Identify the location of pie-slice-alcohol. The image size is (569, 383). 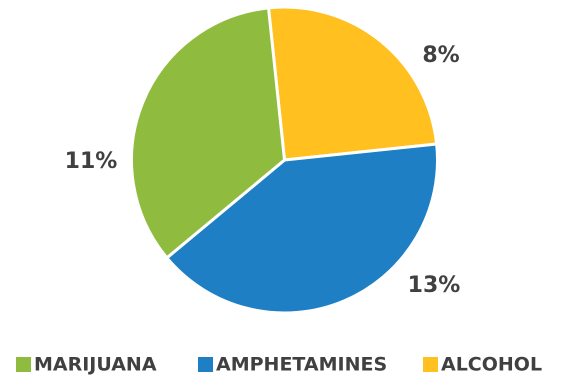
(353, 83).